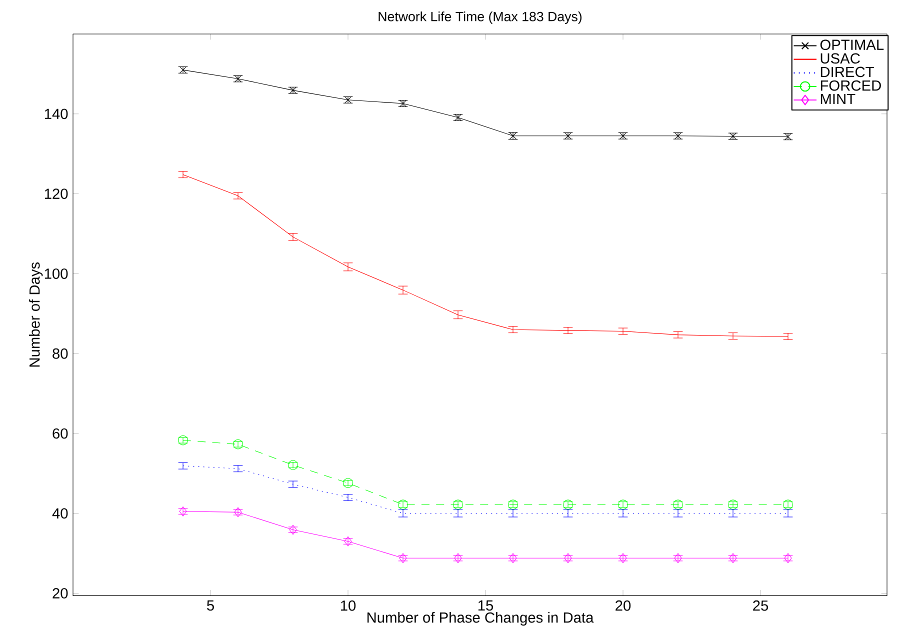 The height and width of the screenshot is (641, 898). What do you see at coordinates (36, 314) in the screenshot?
I see `y-axis-title: Number of Days` at bounding box center [36, 314].